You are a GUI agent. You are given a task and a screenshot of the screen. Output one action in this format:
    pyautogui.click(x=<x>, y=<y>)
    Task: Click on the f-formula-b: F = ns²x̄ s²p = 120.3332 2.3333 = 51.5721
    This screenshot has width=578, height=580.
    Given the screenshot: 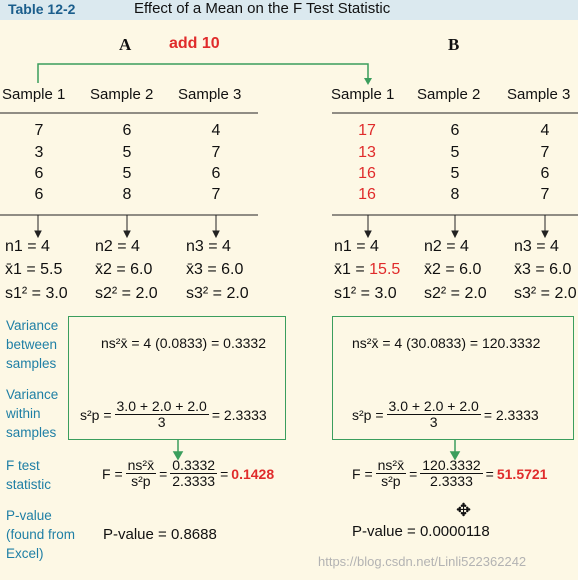 What is the action you would take?
    pyautogui.click(x=450, y=473)
    